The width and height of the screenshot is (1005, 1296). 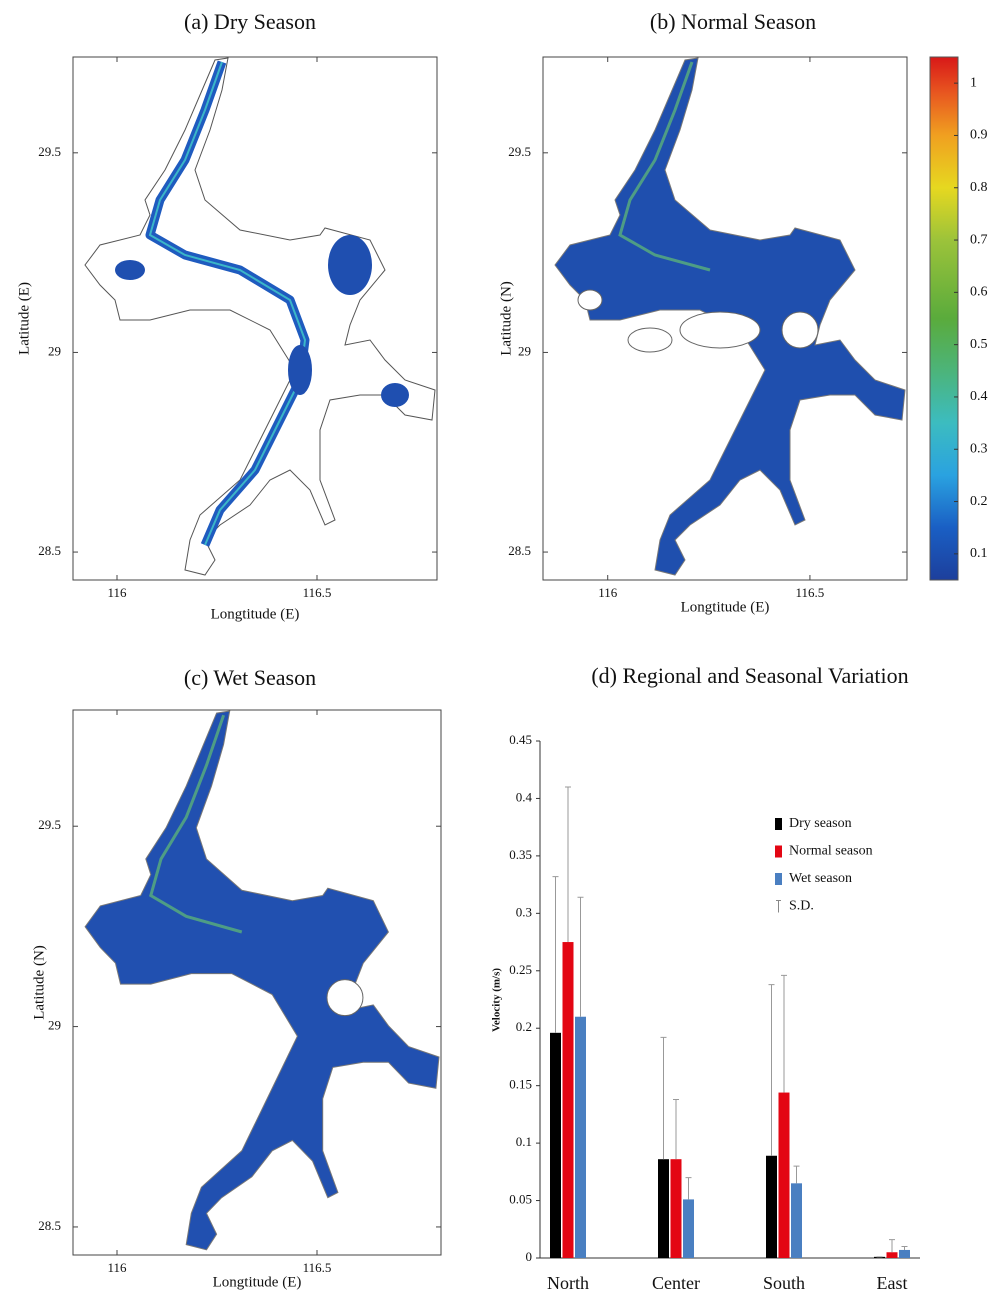 I want to click on legend-label: Normal season, so click(x=831, y=851).